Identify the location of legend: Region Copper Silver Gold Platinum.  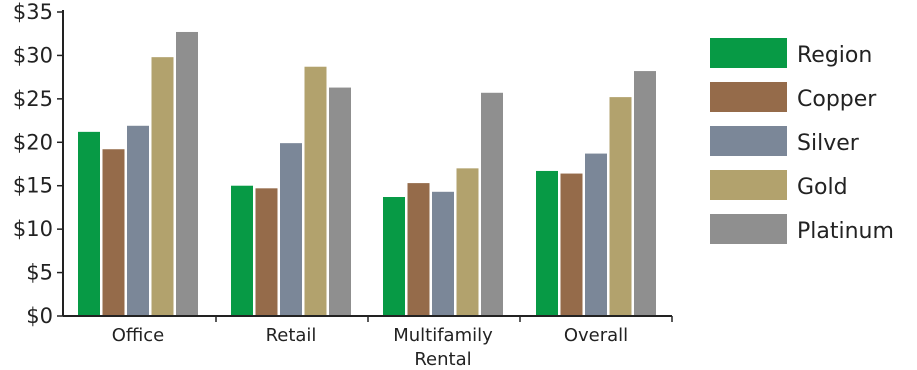
(802, 141).